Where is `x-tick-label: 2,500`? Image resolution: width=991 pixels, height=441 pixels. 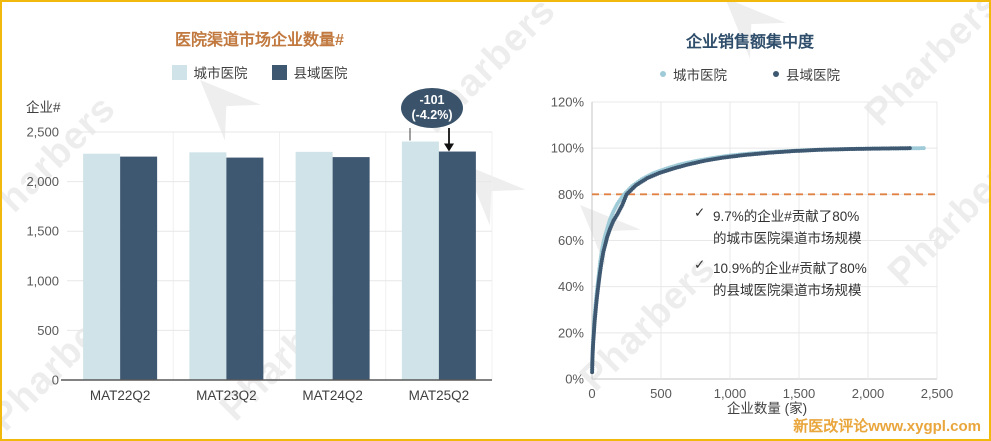 x-tick-label: 2,500 is located at coordinates (937, 393).